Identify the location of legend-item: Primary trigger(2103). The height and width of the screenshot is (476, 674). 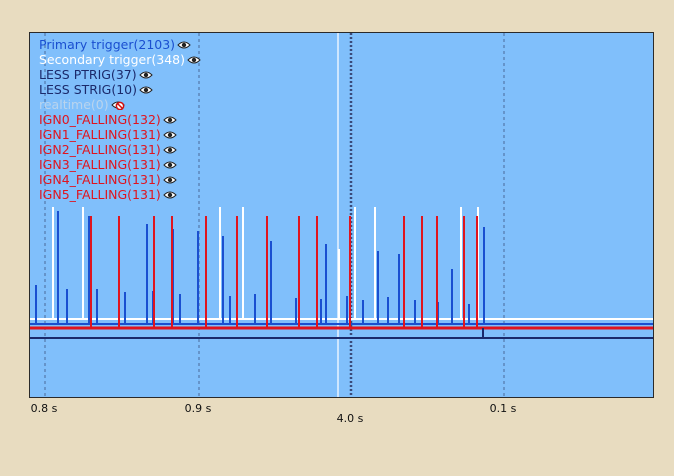
(120, 44).